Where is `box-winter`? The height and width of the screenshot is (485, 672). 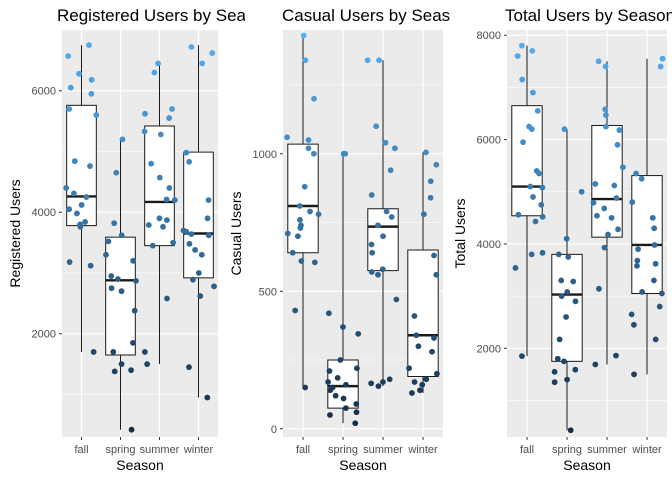
box-winter is located at coordinates (423, 313).